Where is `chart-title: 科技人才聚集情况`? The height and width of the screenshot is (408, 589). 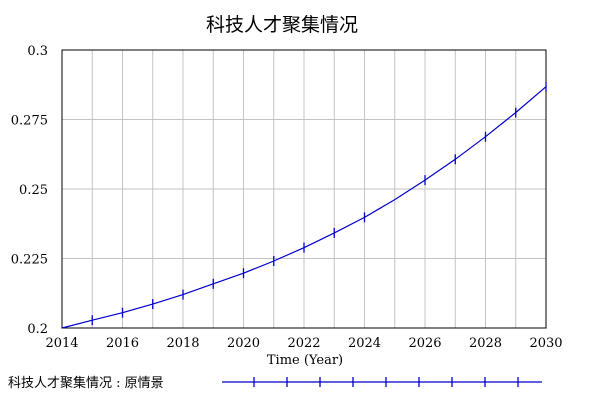
chart-title: 科技人才聚集情况 is located at coordinates (282, 25).